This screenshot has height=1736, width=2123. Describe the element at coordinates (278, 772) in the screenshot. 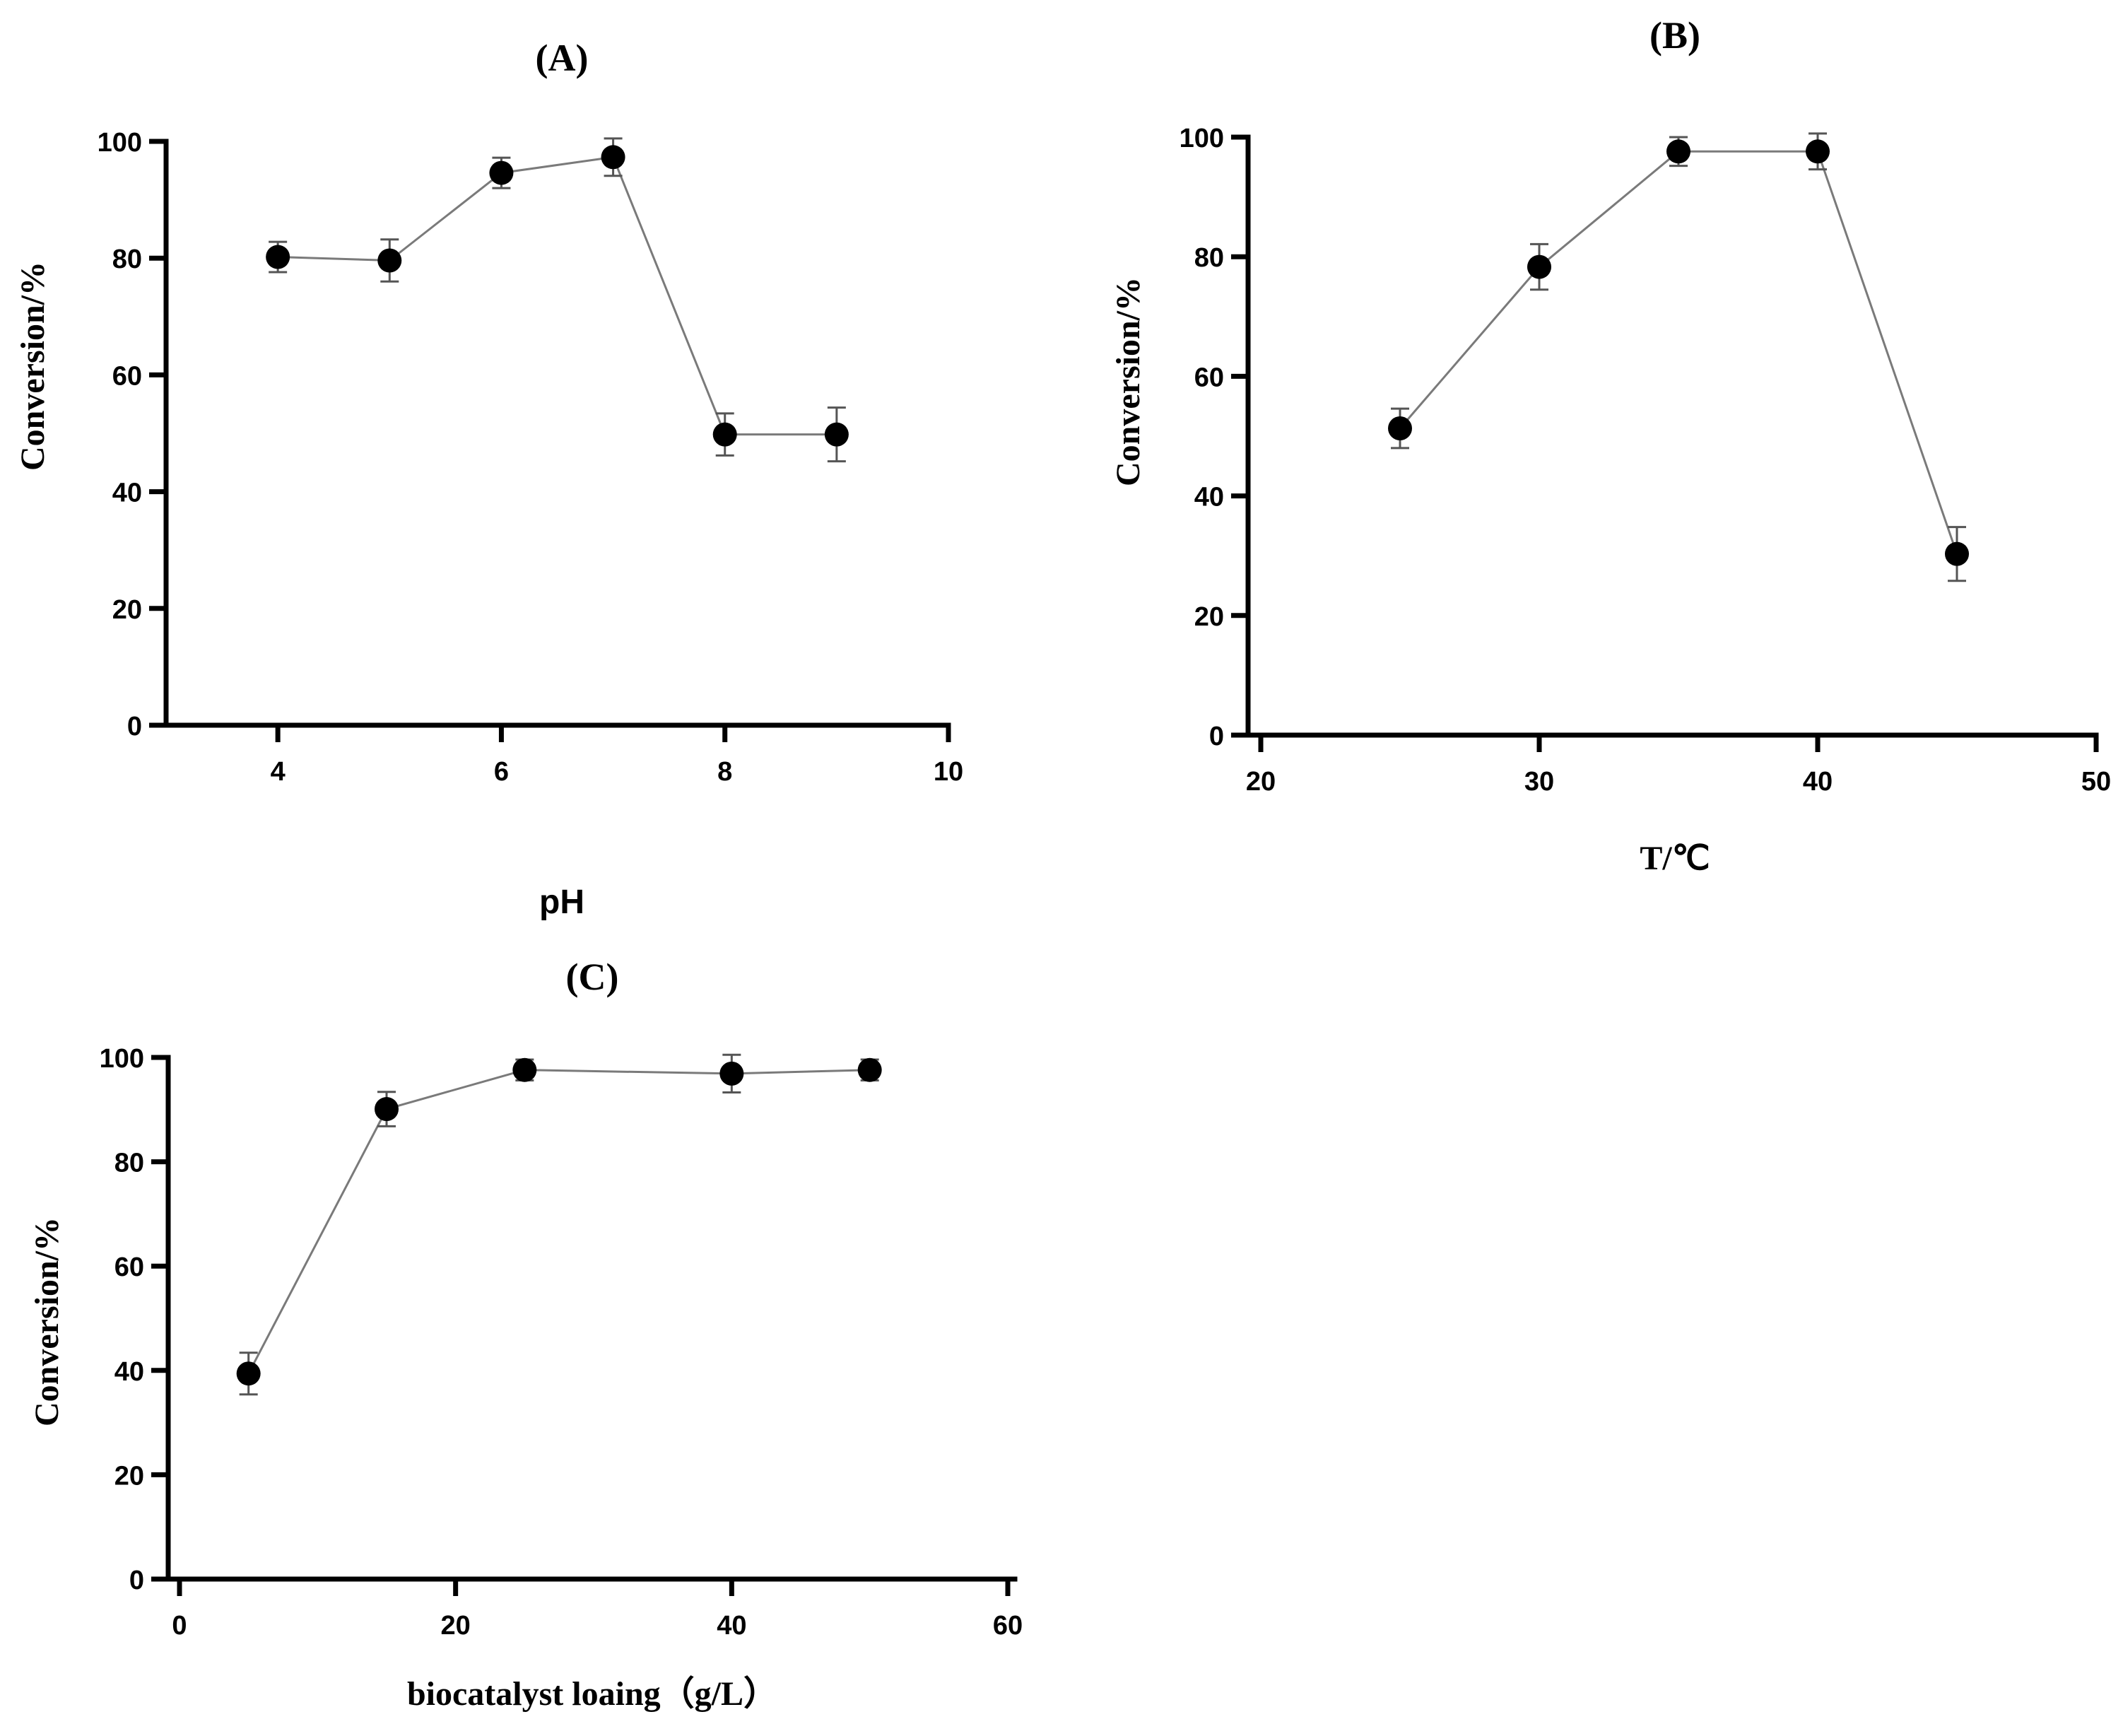

I see `x-tick-label: 4` at that location.